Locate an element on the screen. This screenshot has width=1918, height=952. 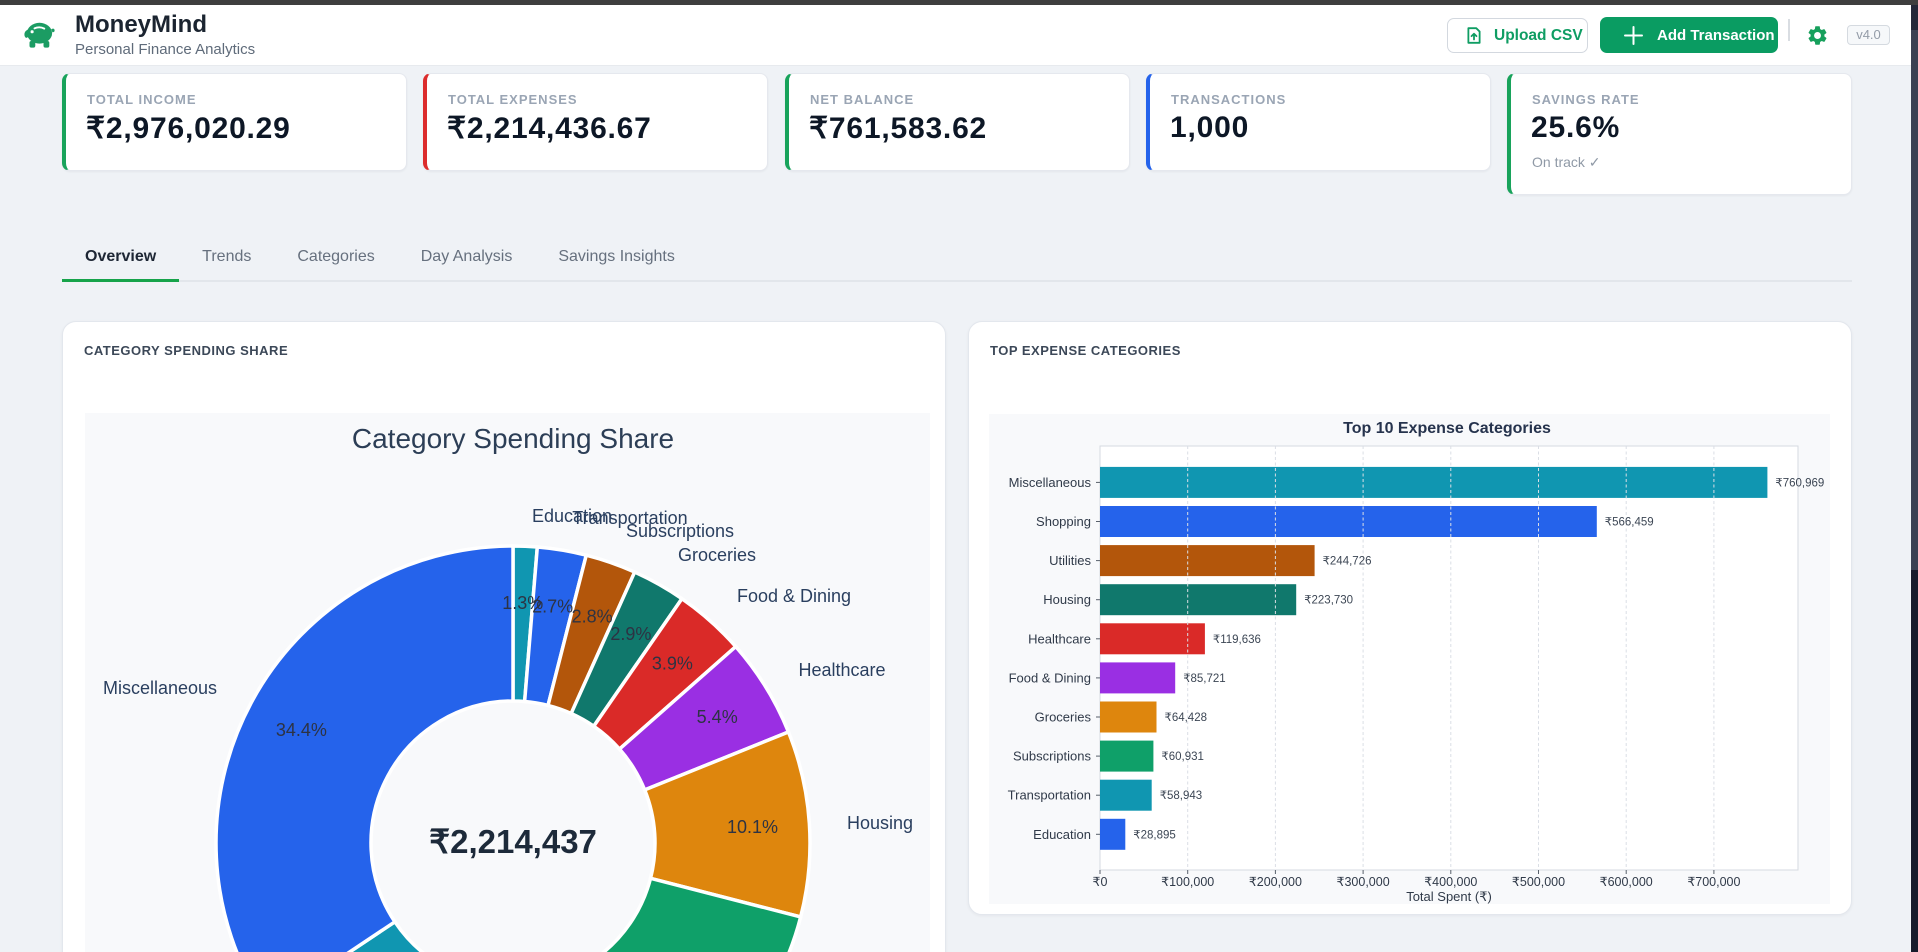
svg-text: 10.1% is located at coordinates (752, 827).